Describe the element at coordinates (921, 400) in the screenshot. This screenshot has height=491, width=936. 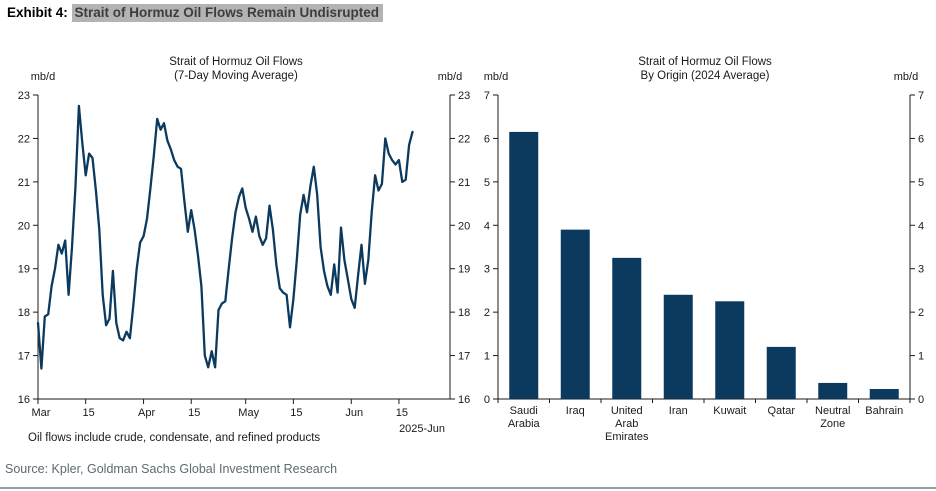
I see `y-tick-label-right: 0` at that location.